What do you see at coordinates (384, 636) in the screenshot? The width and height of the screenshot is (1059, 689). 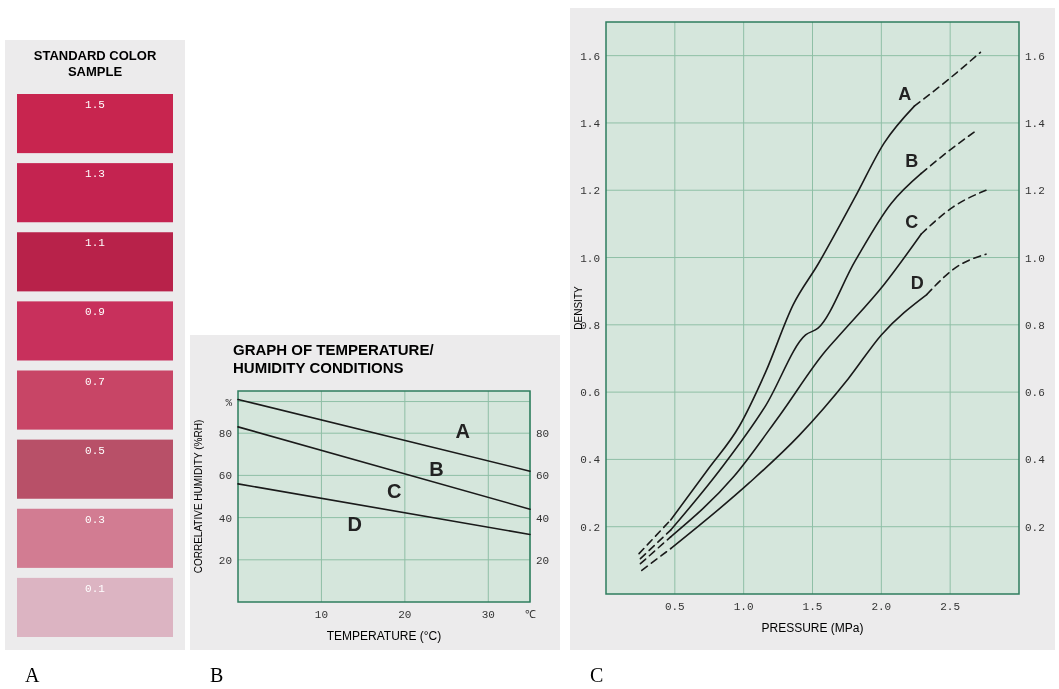 I see `x-axis-title: TEMPERATURE (°C)` at bounding box center [384, 636].